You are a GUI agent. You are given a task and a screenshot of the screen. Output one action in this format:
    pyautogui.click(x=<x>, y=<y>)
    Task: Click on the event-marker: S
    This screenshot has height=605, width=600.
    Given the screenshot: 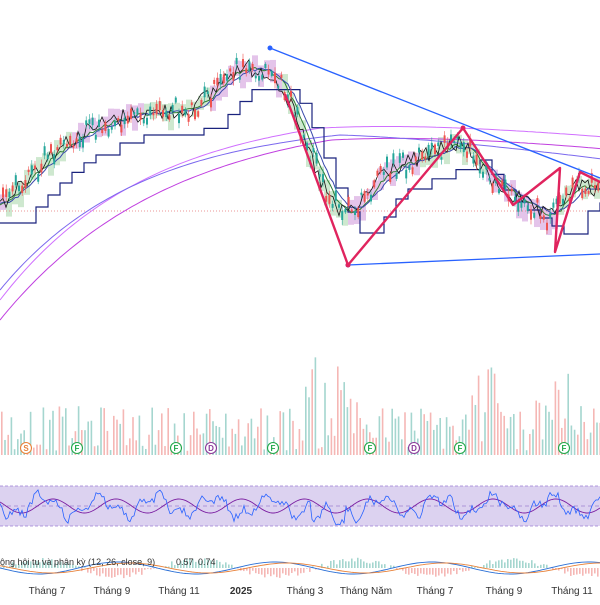 What is the action you would take?
    pyautogui.click(x=26, y=448)
    